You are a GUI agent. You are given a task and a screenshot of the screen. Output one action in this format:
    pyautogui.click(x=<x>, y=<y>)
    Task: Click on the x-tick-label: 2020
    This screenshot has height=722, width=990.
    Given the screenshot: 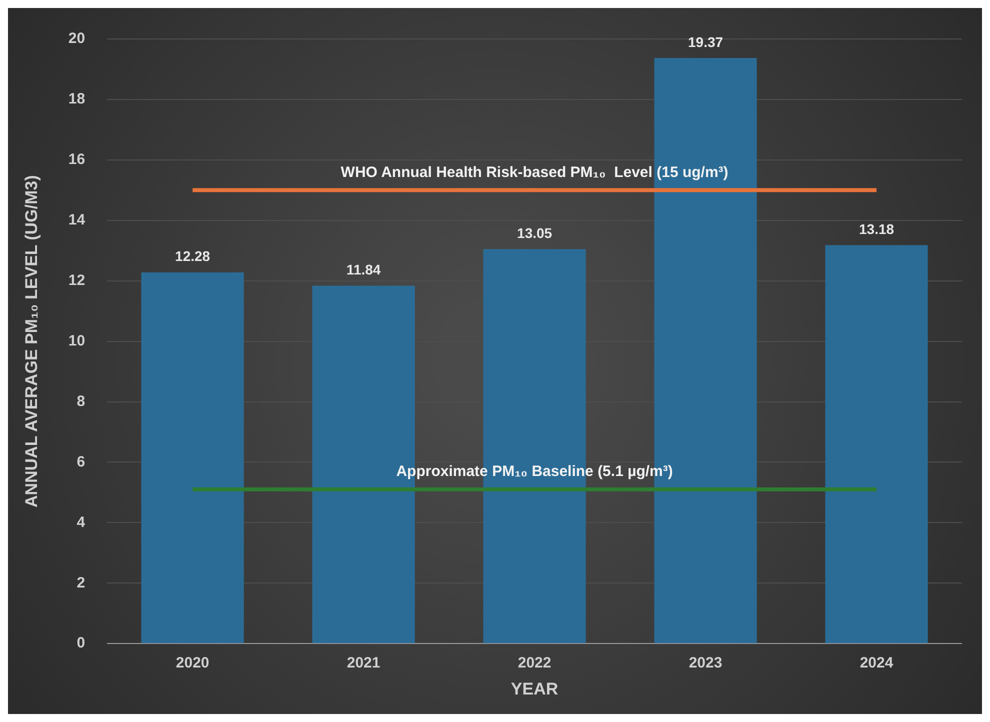 What is the action you would take?
    pyautogui.click(x=193, y=663)
    